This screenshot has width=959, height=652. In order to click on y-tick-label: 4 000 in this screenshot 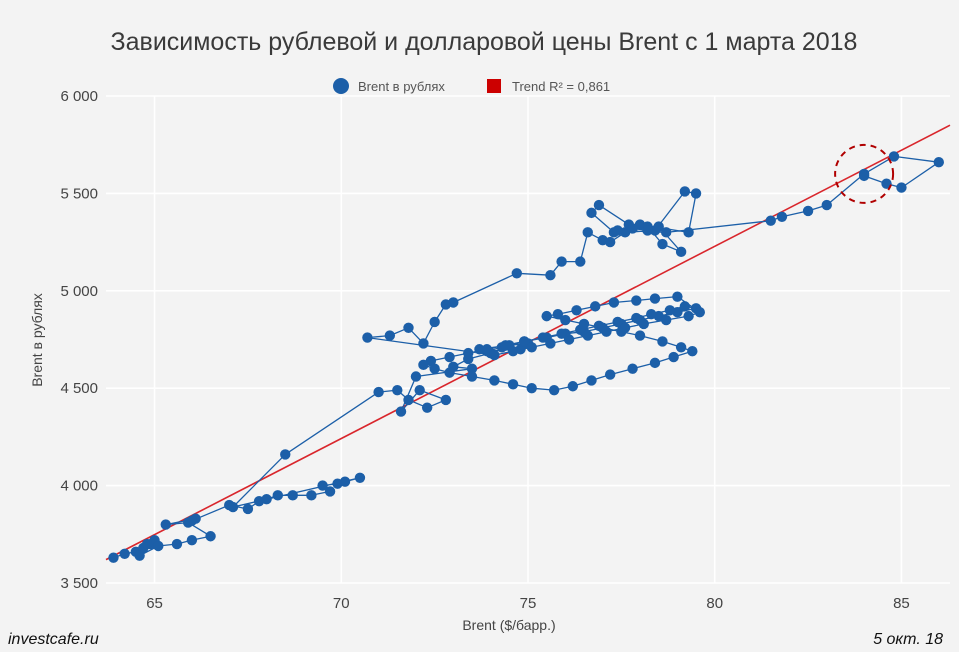, I will do `click(79, 486)`.